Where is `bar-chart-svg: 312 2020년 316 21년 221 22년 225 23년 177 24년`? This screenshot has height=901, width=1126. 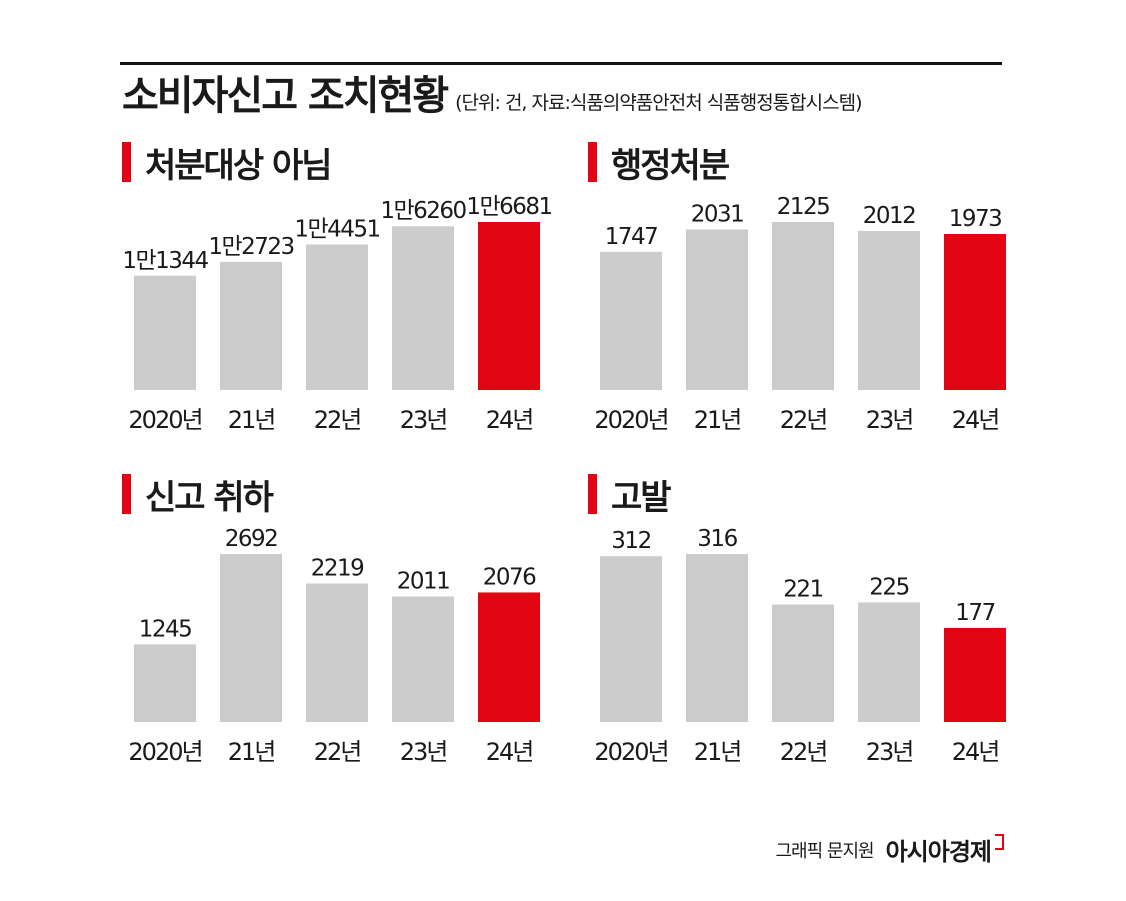
bar-chart-svg: 312 2020년 316 21년 221 22년 225 23년 177 24년 is located at coordinates (800, 646).